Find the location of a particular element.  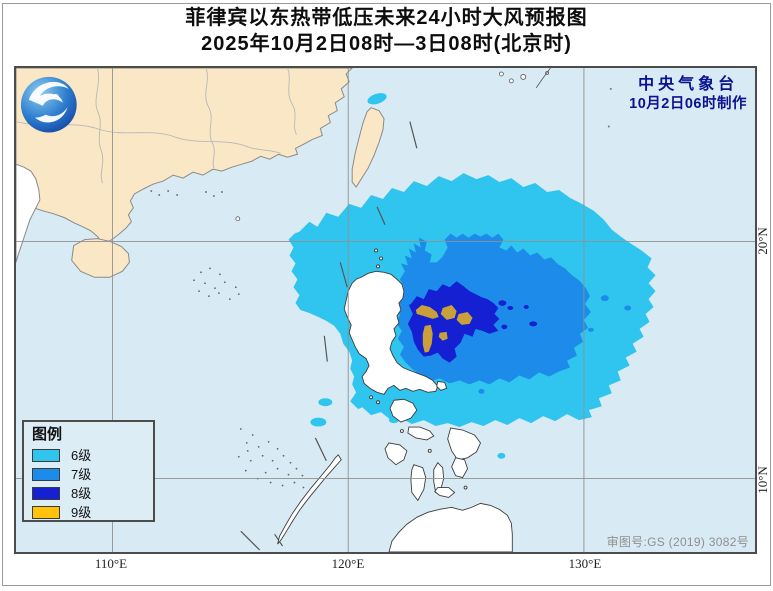

axis-label-130e: 130°E is located at coordinates (585, 563).